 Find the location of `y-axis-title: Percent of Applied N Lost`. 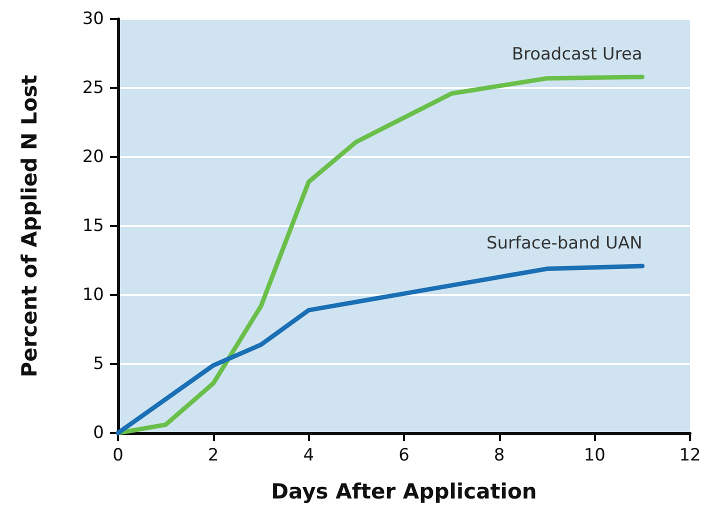

y-axis-title: Percent of Applied N Lost is located at coordinates (30, 226).